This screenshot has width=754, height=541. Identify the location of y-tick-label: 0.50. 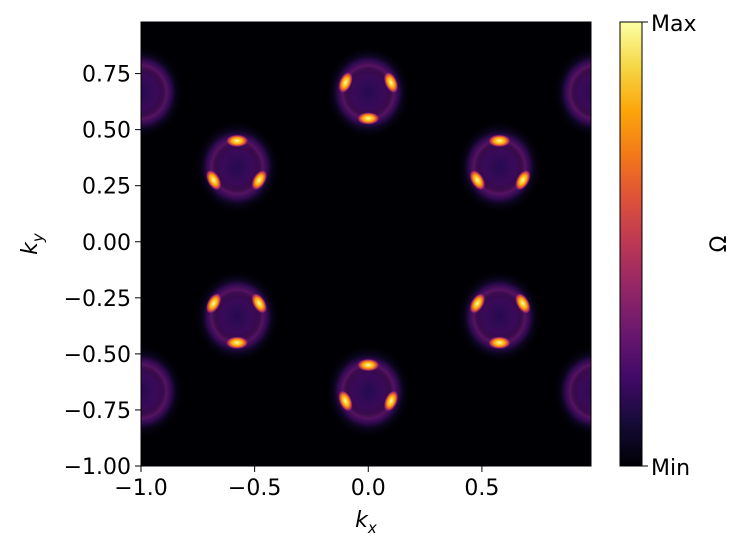
(106, 131).